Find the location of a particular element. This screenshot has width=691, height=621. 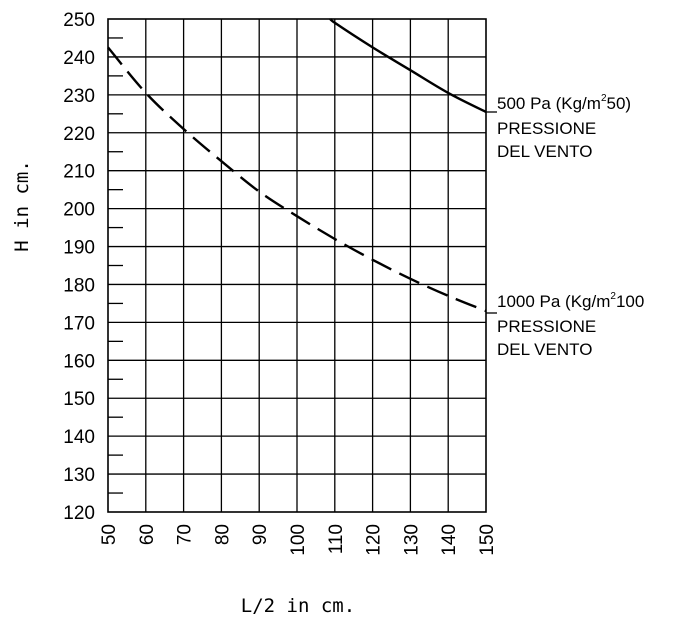

y-tick-label: 150 is located at coordinates (79, 399).